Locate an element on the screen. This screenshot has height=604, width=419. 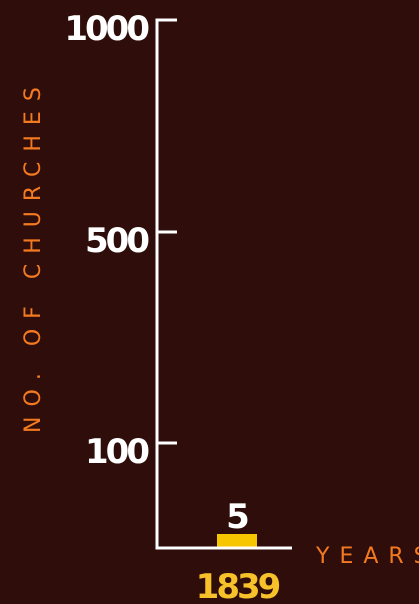
y-tick-label: 500 is located at coordinates (117, 241).